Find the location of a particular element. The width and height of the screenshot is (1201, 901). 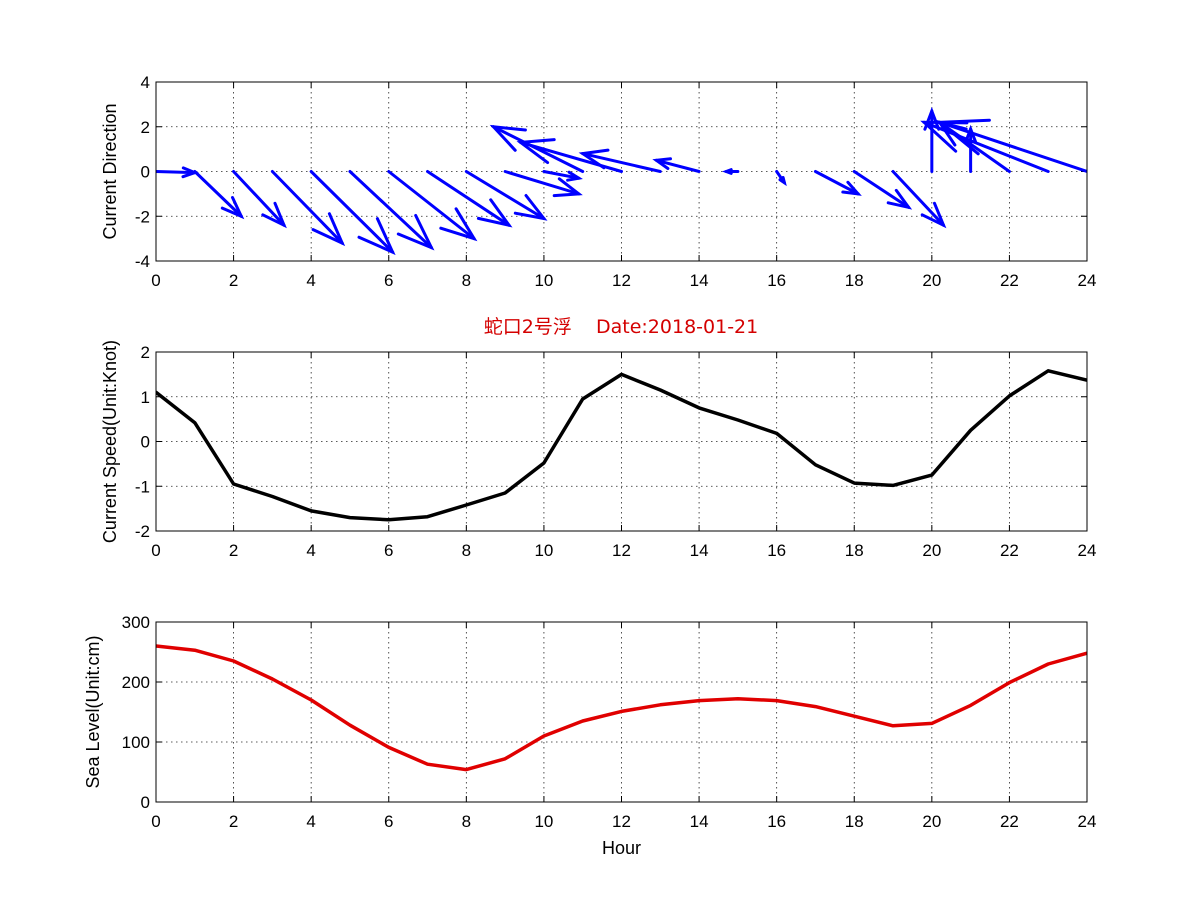

y-axis-label: Current Direction is located at coordinates (110, 171).